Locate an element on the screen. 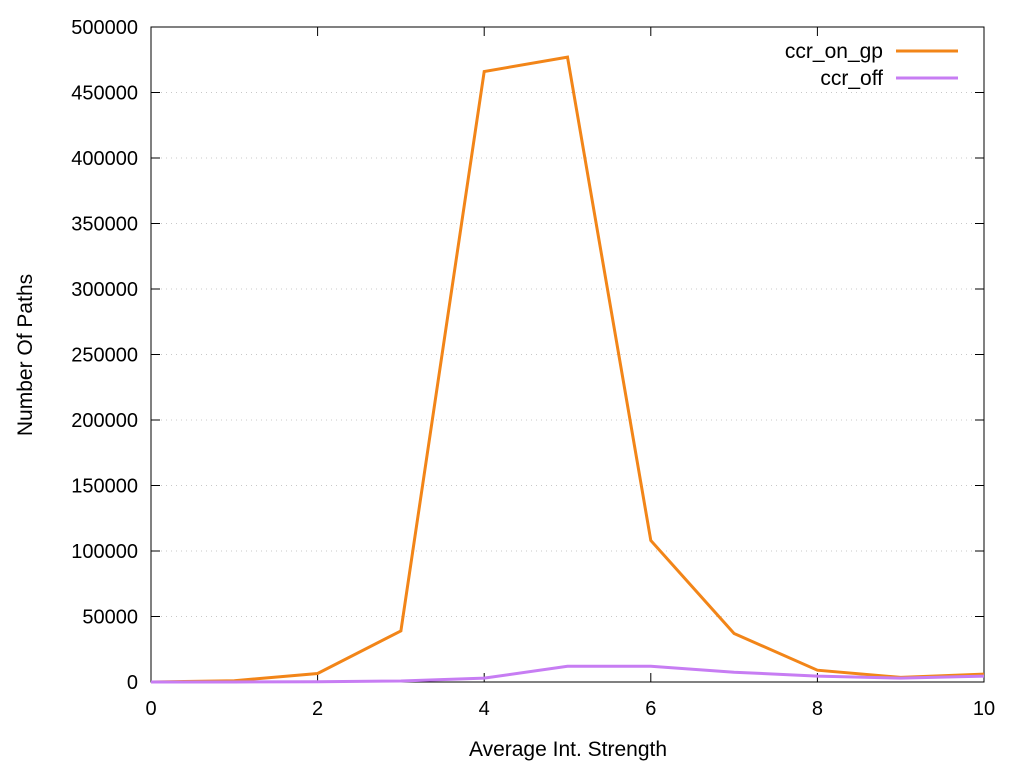 Image resolution: width=1024 pixels, height=773 pixels. x-tick-label: 10 is located at coordinates (984, 709).